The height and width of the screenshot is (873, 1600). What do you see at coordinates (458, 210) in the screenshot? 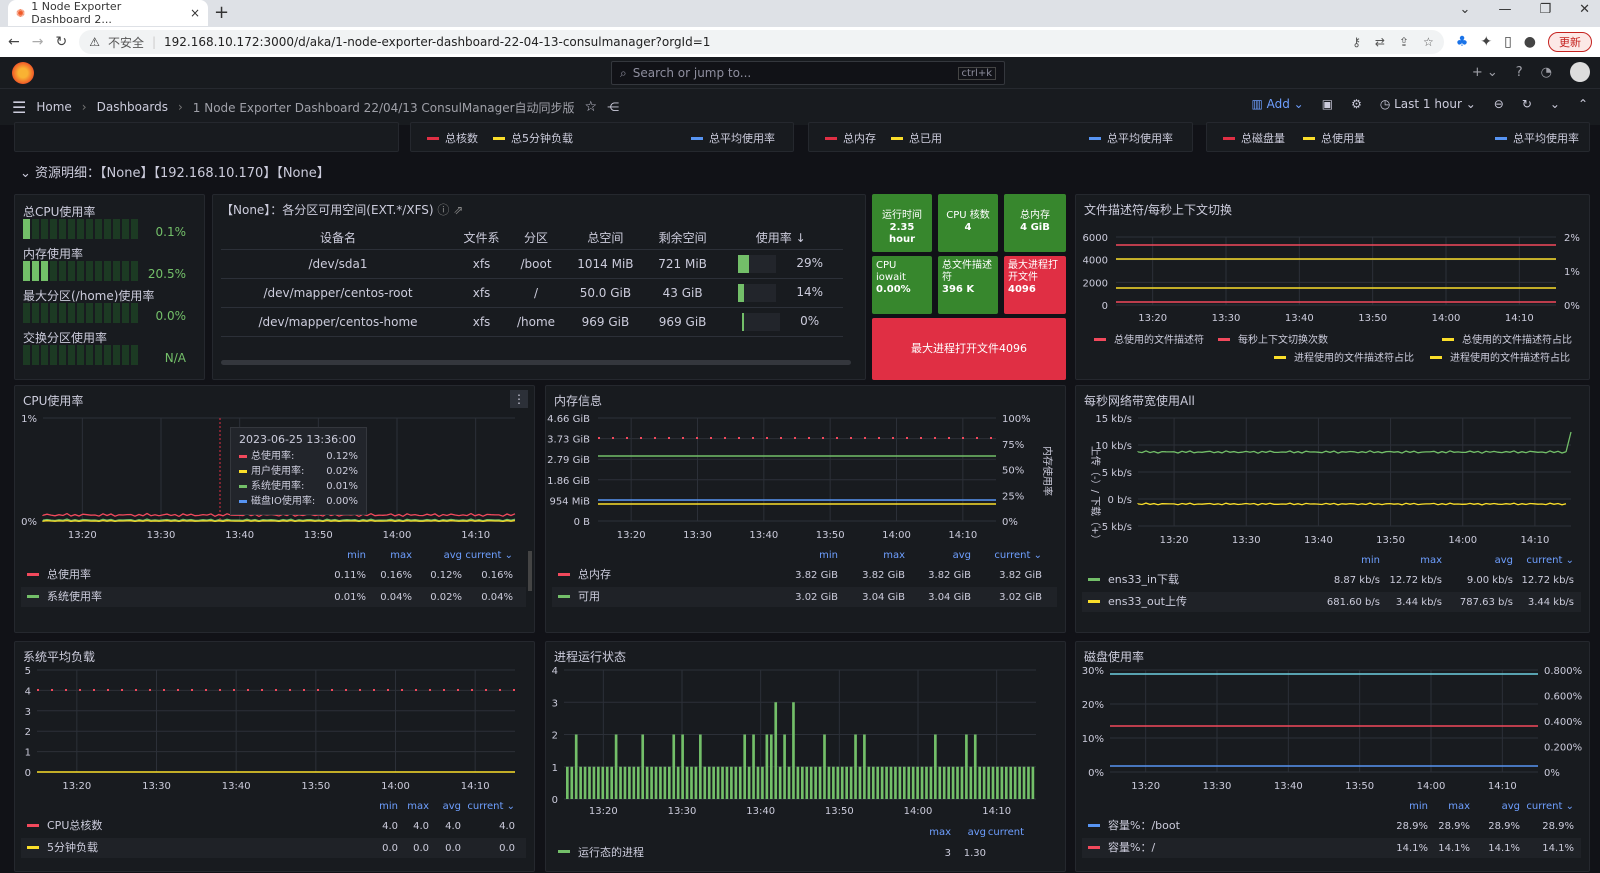
I see `external-link-icon: ⇗` at bounding box center [458, 210].